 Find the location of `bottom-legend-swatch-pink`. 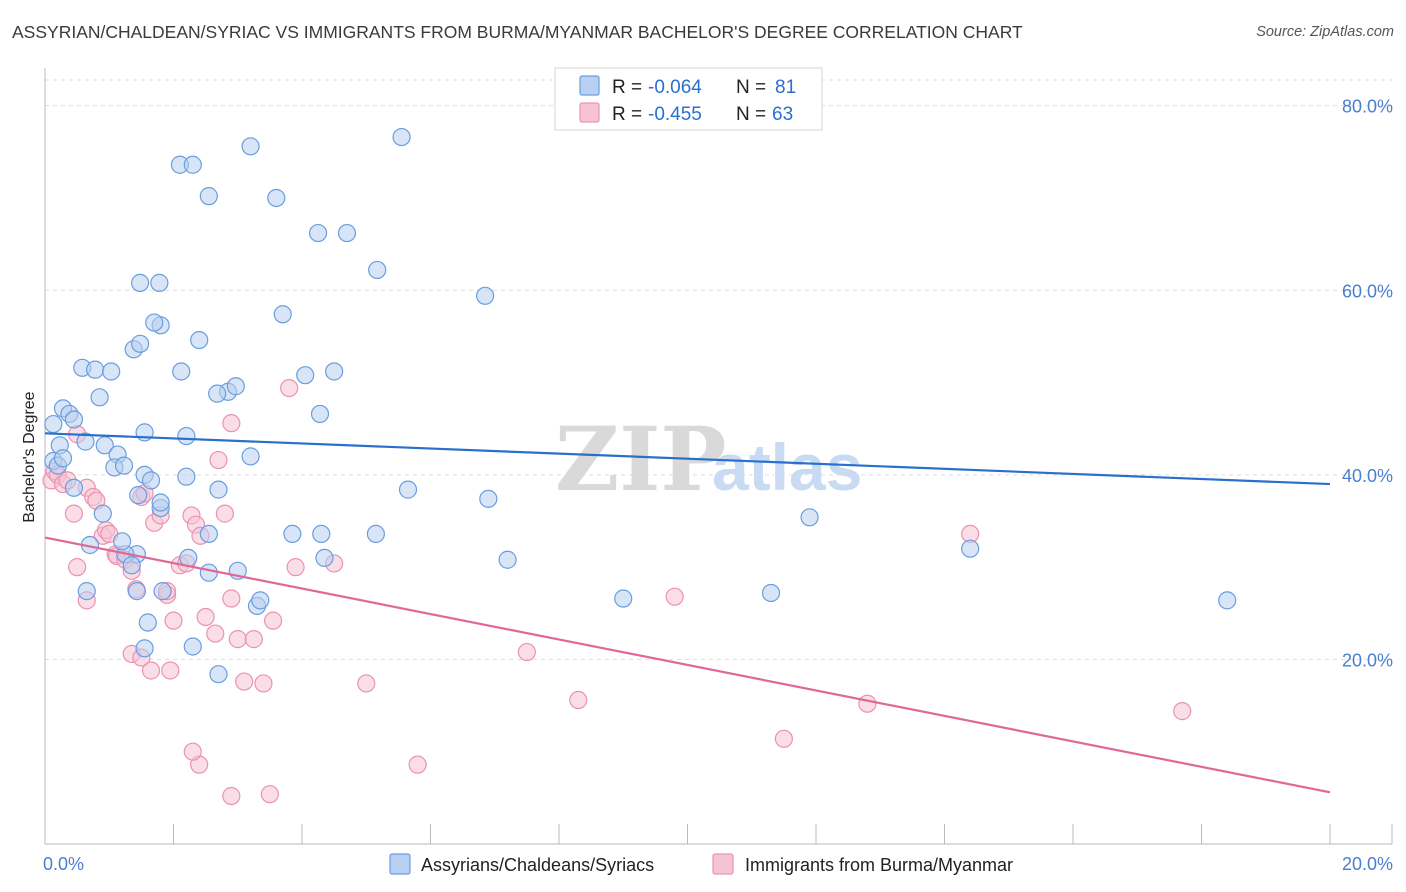

bottom-legend-swatch-pink is located at coordinates (723, 864).